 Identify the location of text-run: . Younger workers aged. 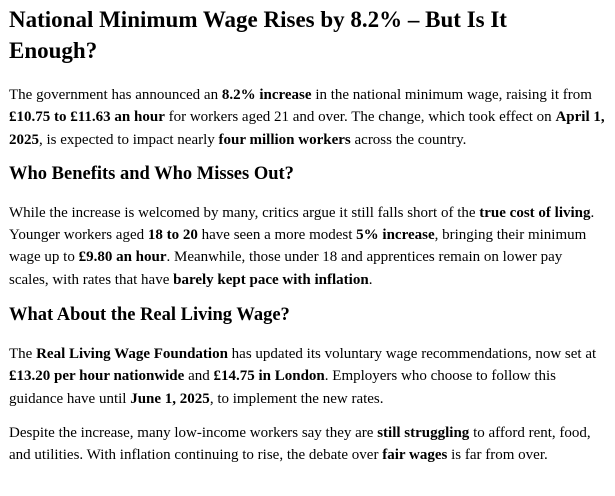
(302, 224).